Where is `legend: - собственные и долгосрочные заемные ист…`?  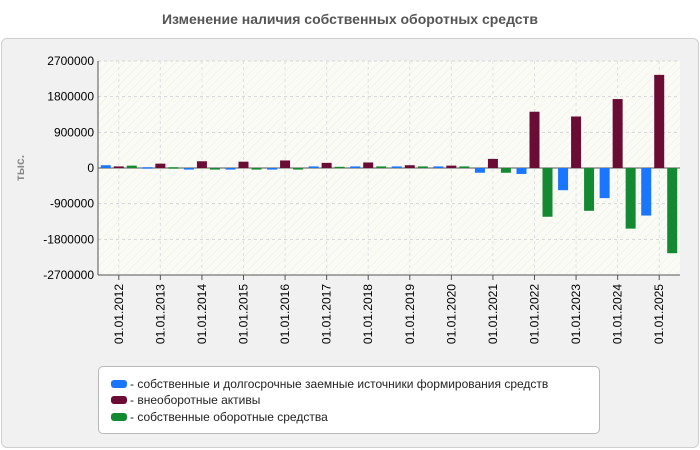 legend: - собственные и долгосрочные заемные ист… is located at coordinates (349, 400).